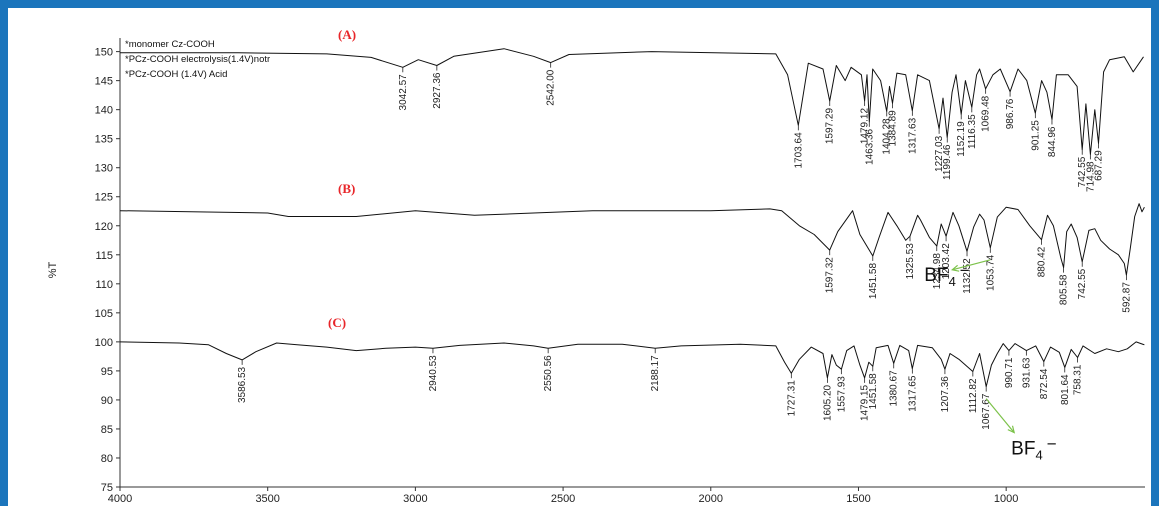  What do you see at coordinates (912, 393) in the screenshot?
I see `peak-label-42: 1317.65` at bounding box center [912, 393].